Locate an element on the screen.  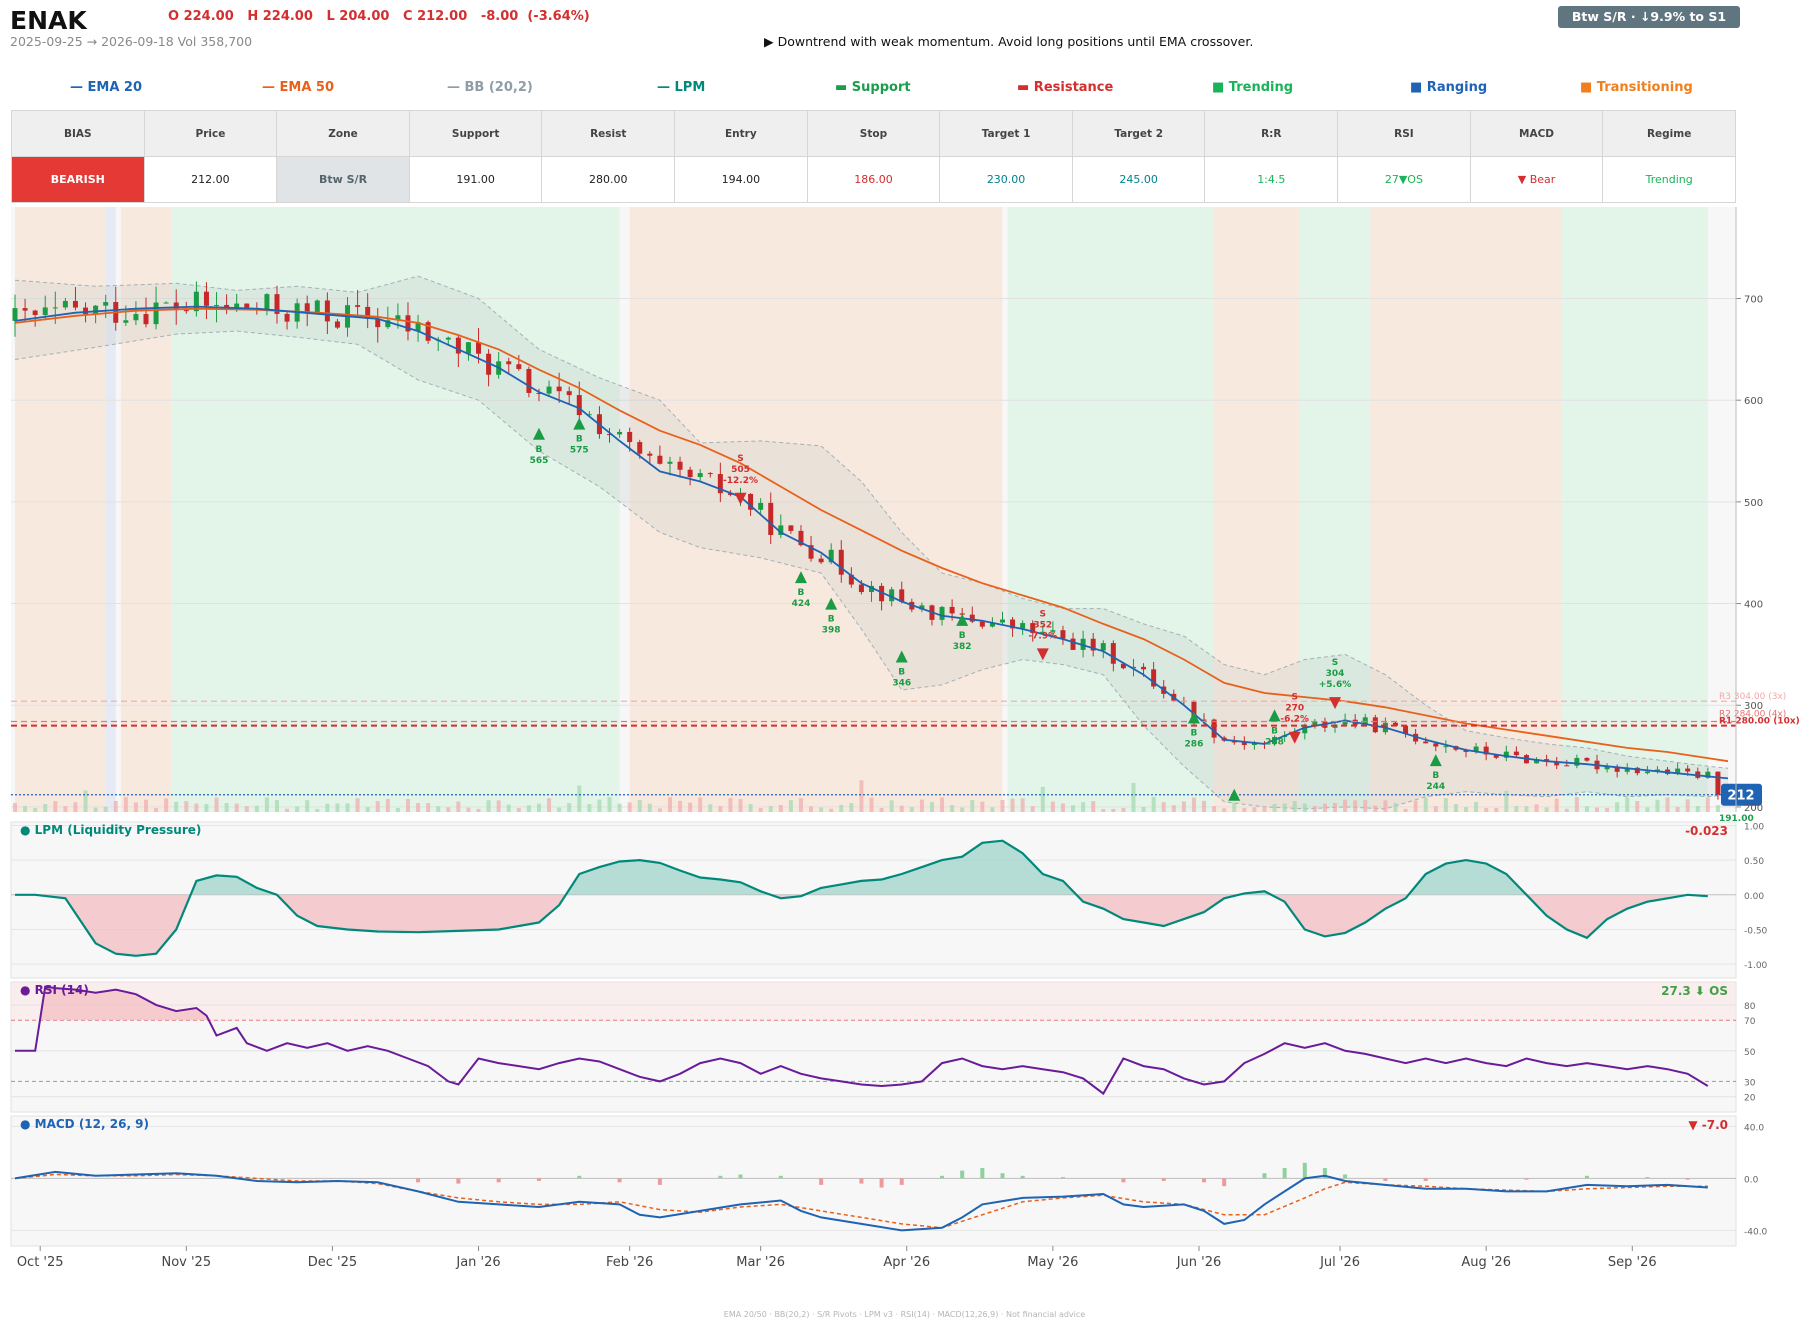
table-value-cell: 280.00 is located at coordinates (608, 179).